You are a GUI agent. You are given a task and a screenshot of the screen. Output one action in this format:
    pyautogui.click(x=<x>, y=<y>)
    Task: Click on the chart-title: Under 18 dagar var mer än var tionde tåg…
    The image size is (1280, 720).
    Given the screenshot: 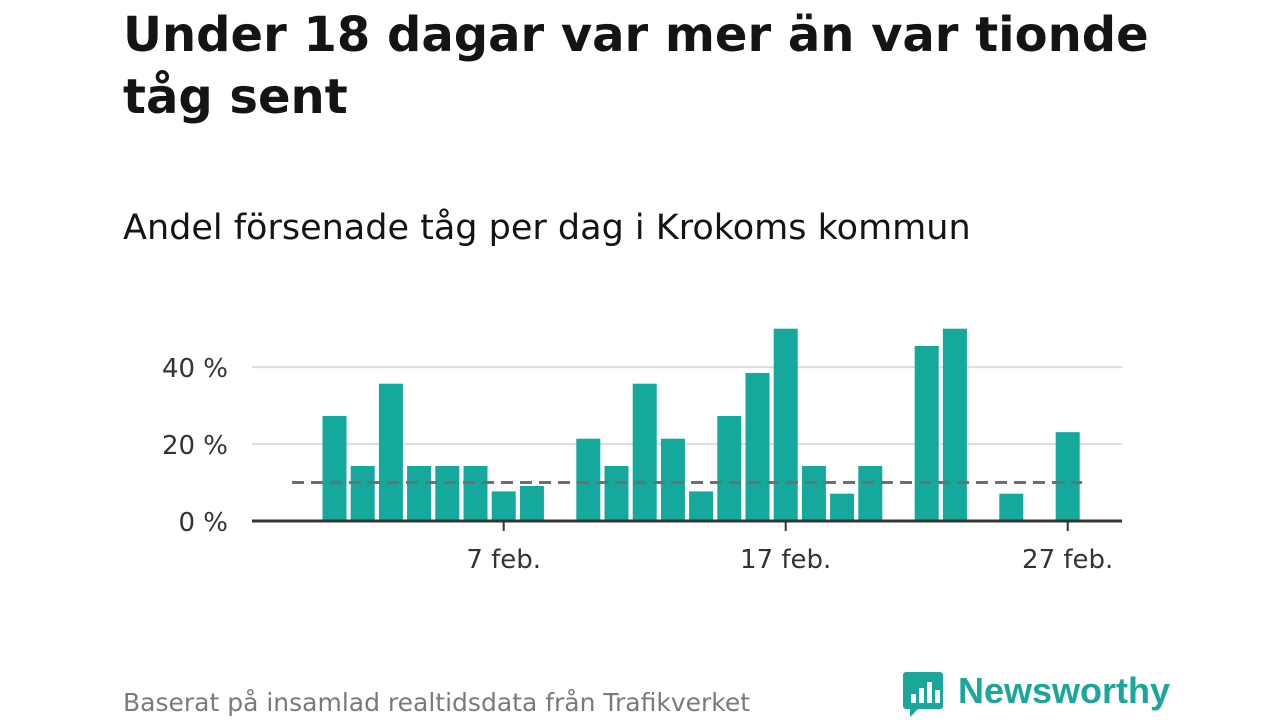 What is the action you would take?
    pyautogui.click(x=636, y=66)
    